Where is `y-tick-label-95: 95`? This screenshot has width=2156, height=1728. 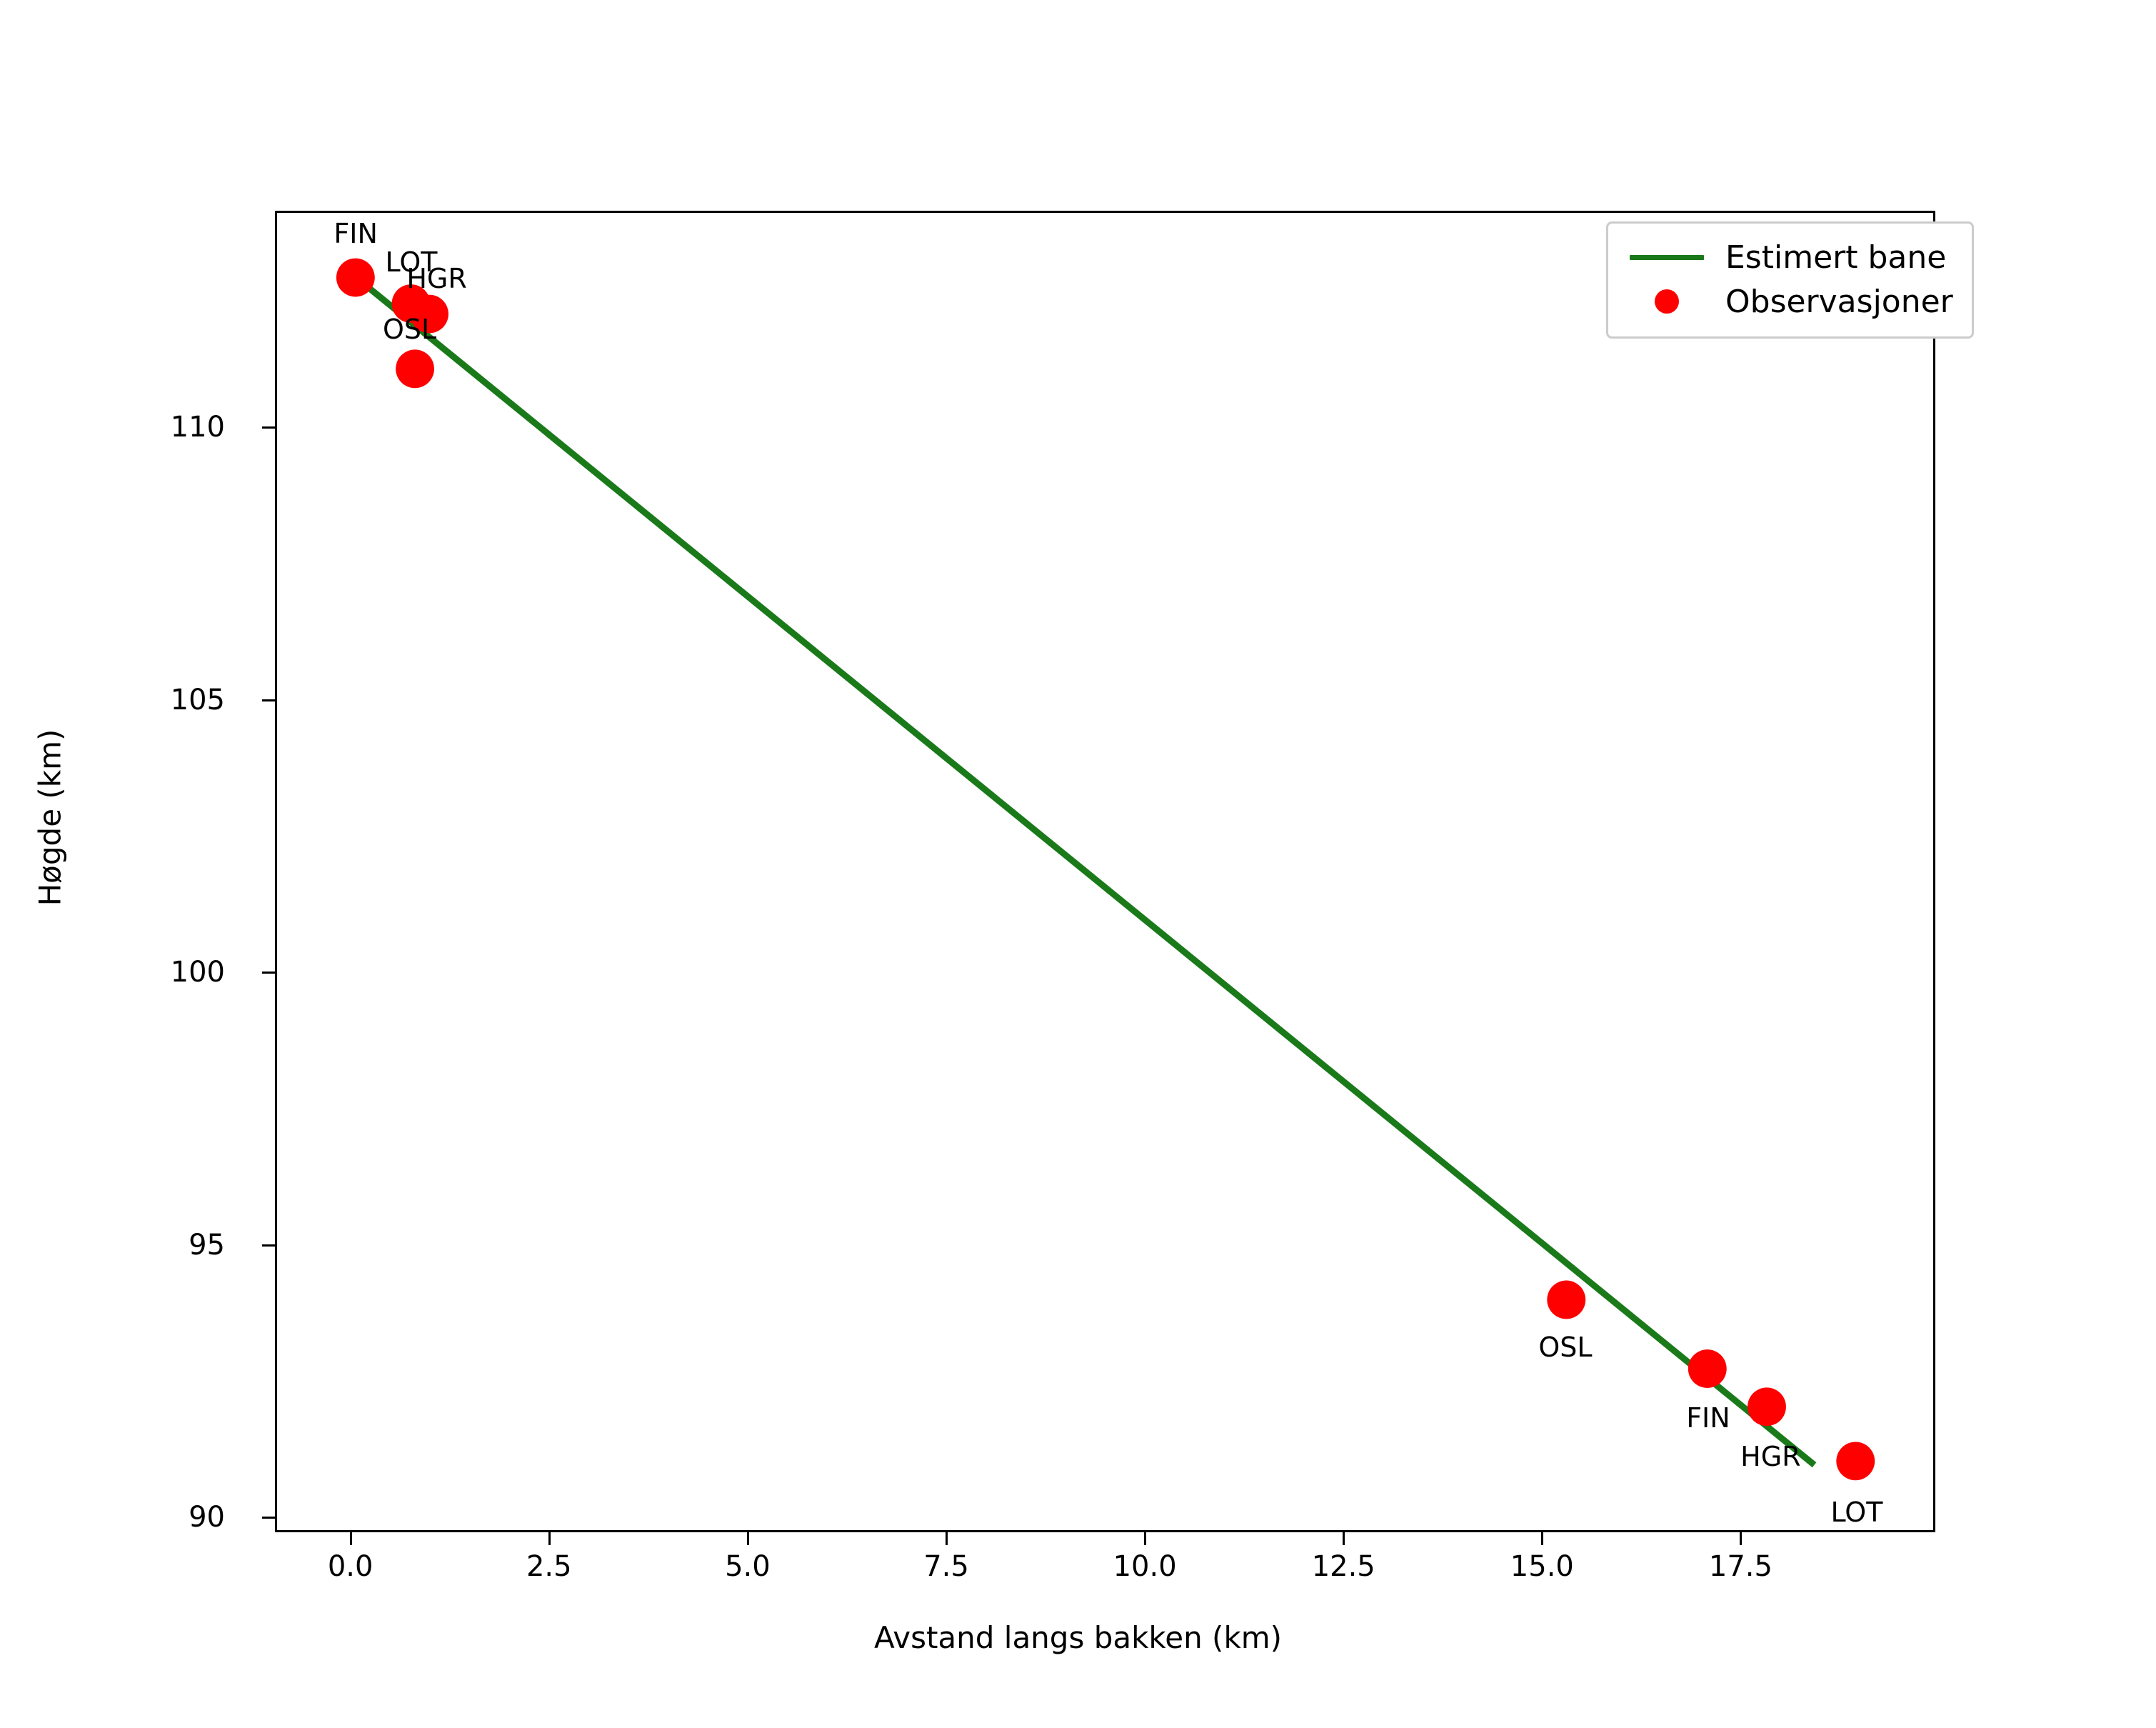
y-tick-label-95: 95 is located at coordinates (207, 1245).